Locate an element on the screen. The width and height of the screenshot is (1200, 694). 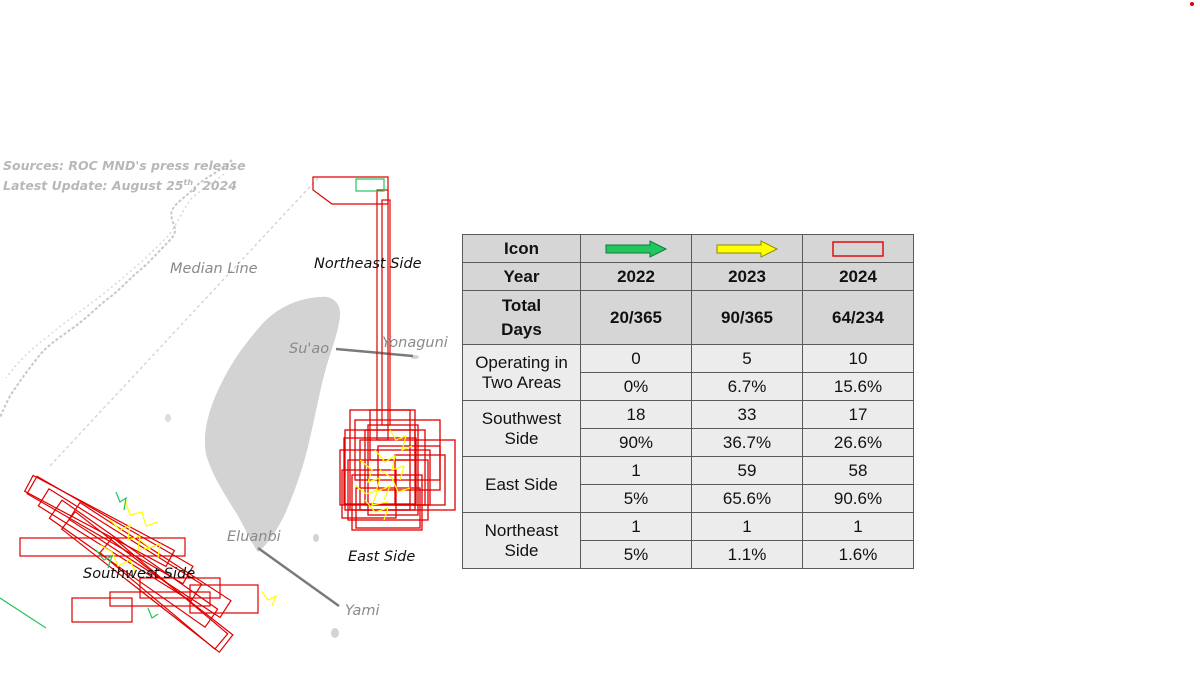
china-coastline is located at coordinates (116, 289).